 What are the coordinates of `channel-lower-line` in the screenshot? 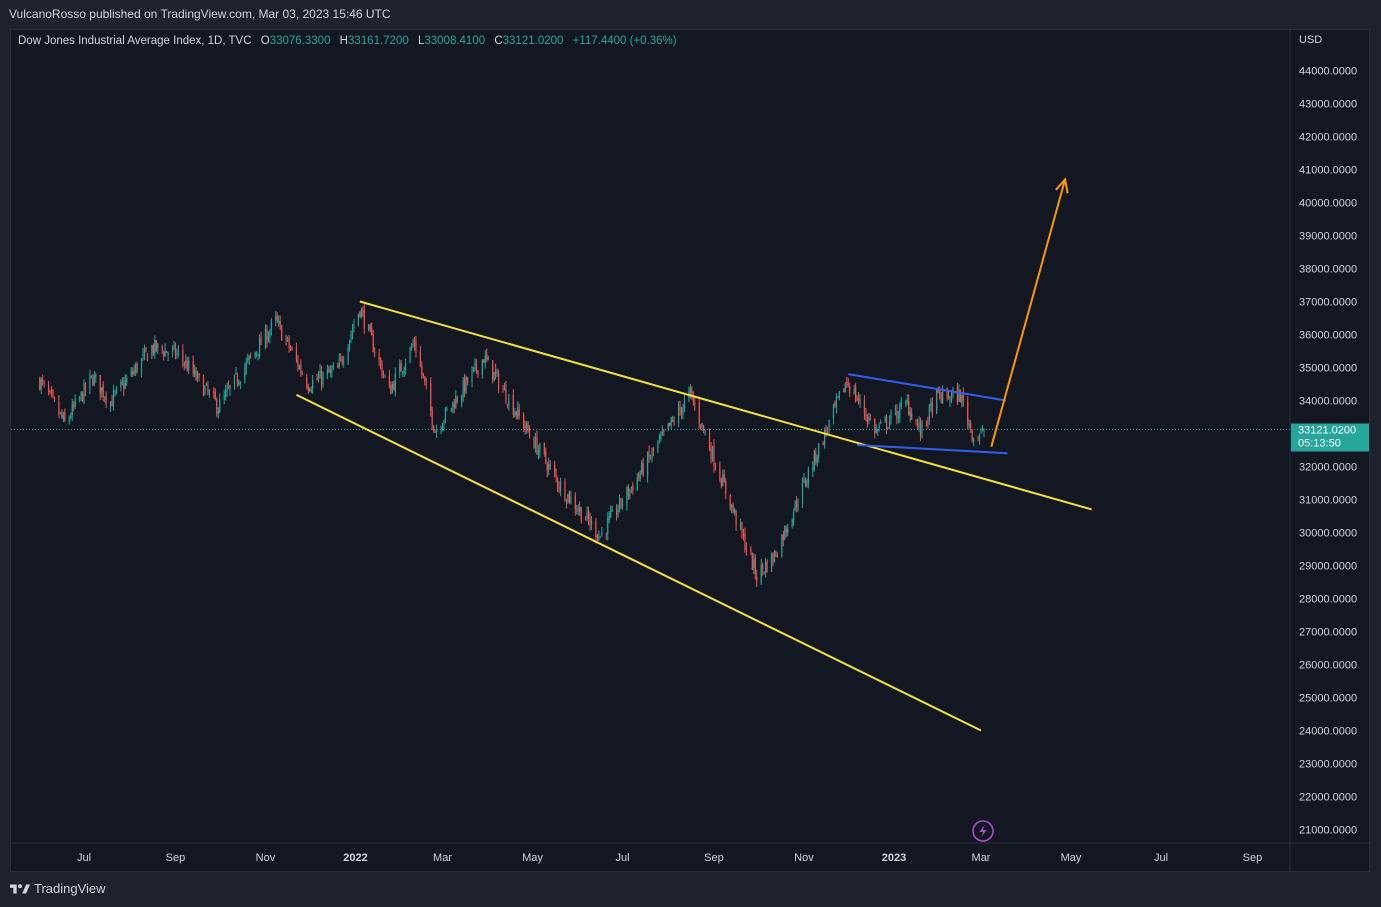 It's located at (932, 449).